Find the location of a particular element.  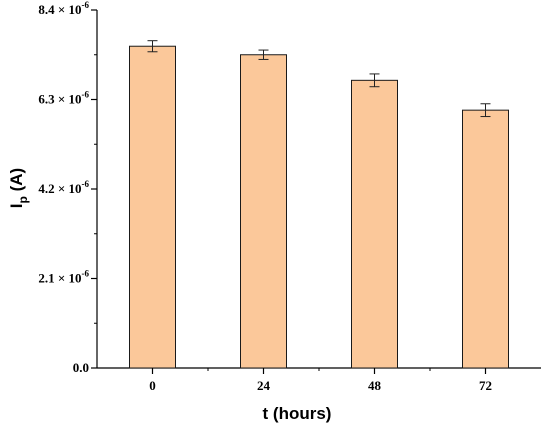

y-tick-label: 8.4 × 10⁻⁶ is located at coordinates (63, 8).